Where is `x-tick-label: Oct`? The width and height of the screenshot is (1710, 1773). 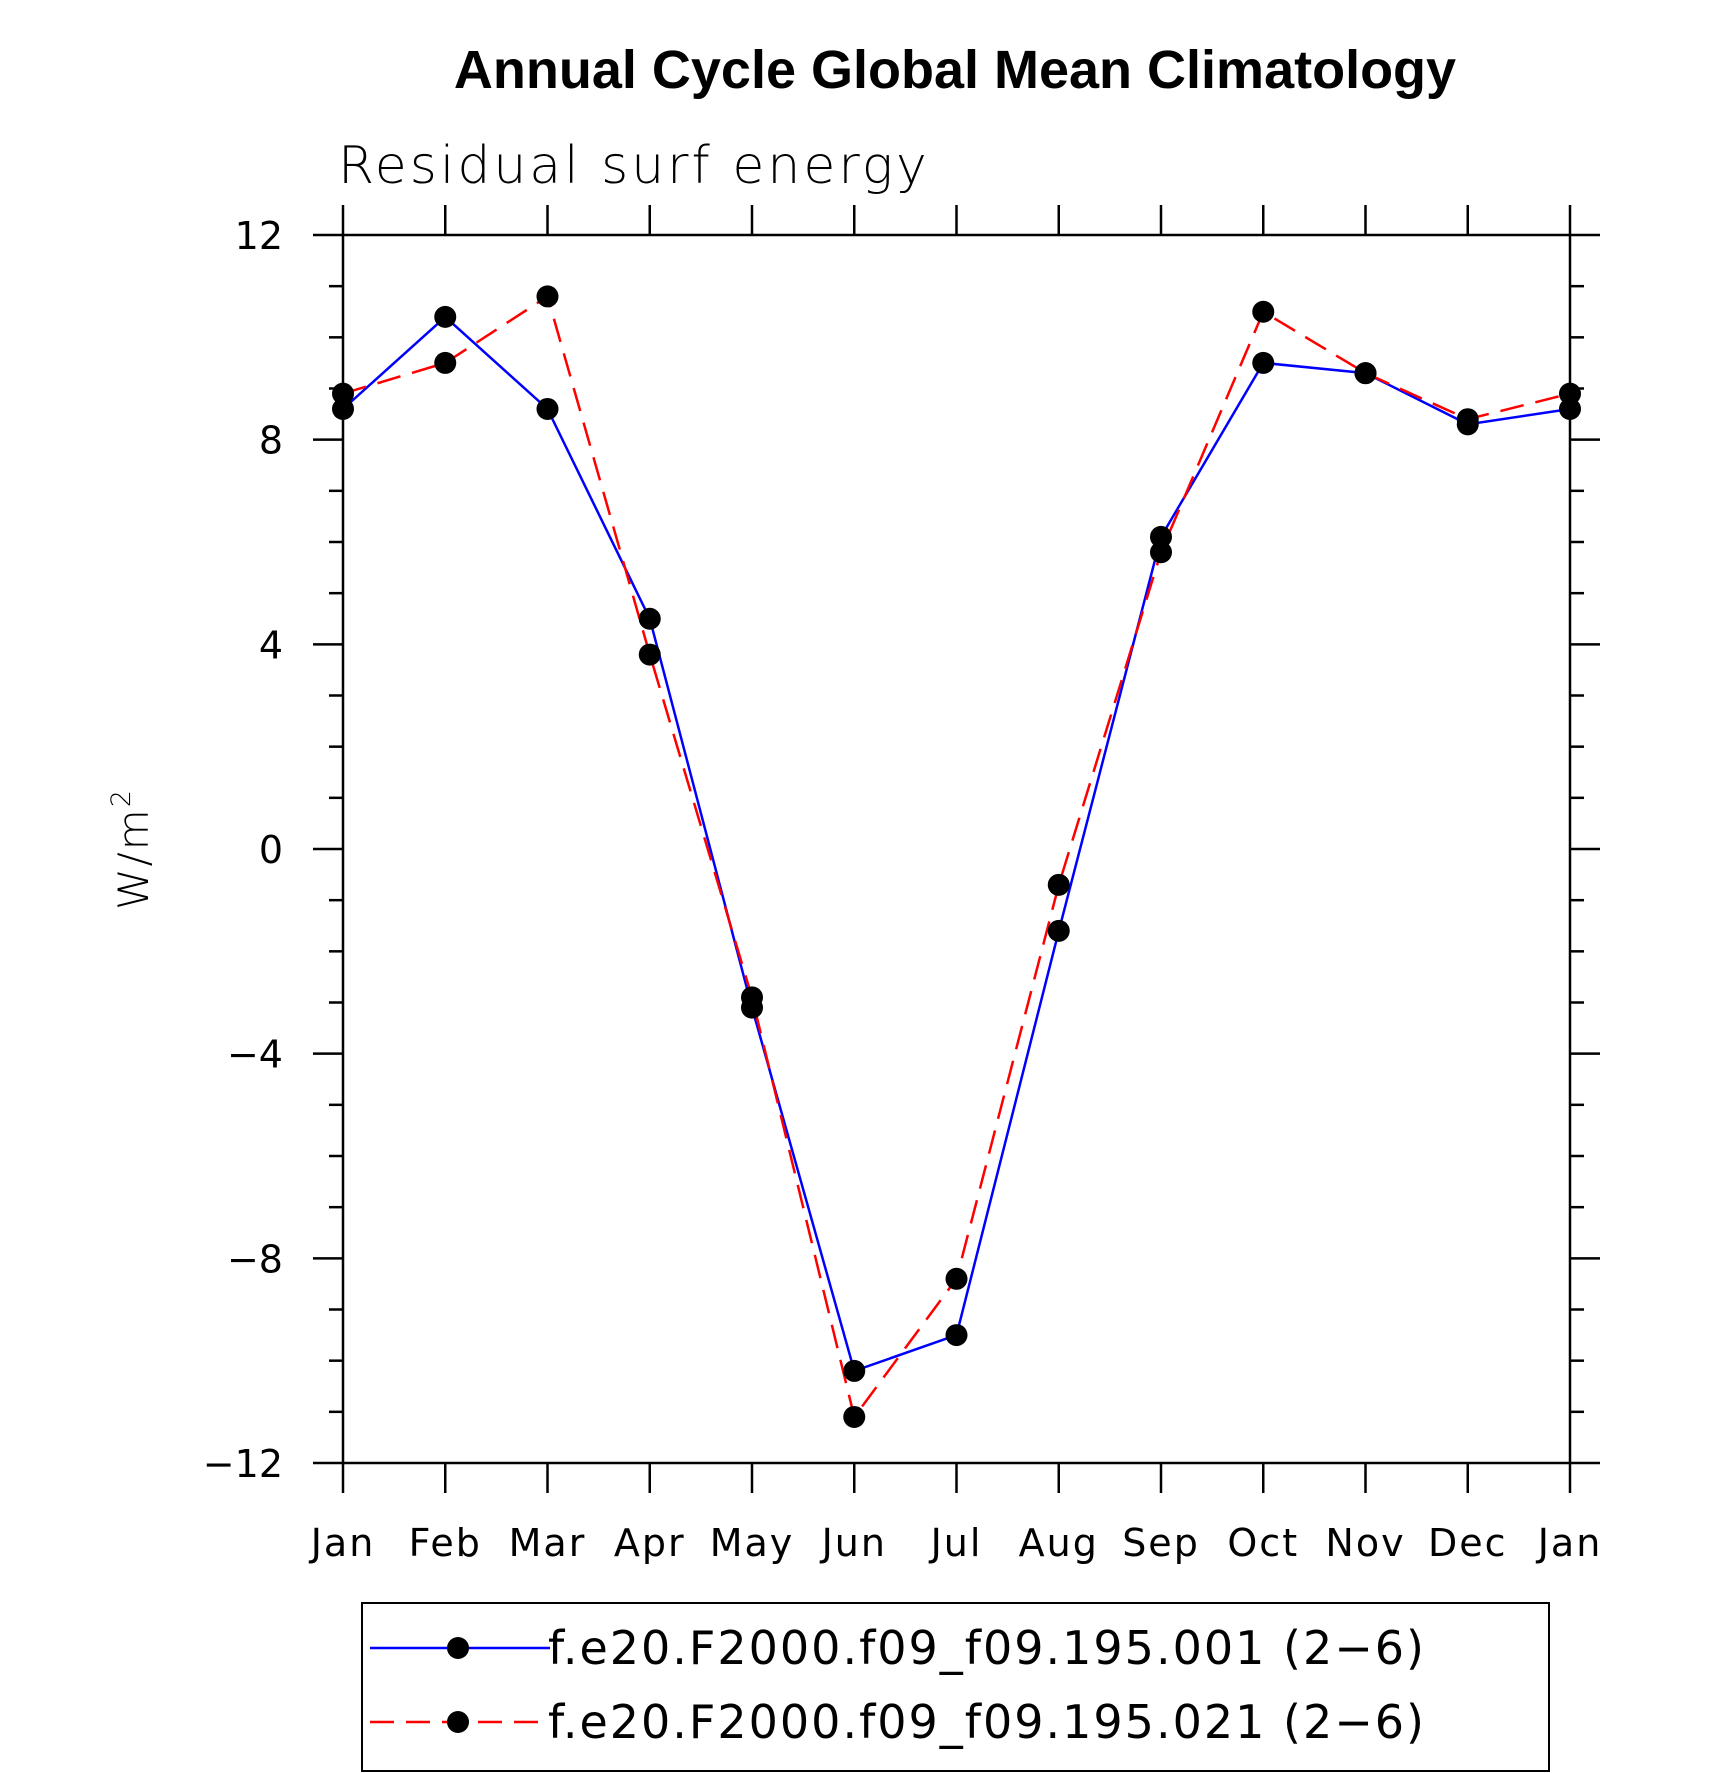 x-tick-label: Oct is located at coordinates (1263, 1543).